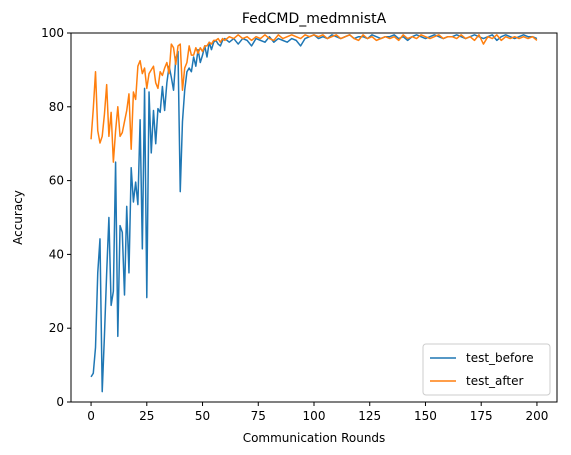 The width and height of the screenshot is (571, 455). What do you see at coordinates (56, 254) in the screenshot?
I see `y-tick-label: 40` at bounding box center [56, 254].